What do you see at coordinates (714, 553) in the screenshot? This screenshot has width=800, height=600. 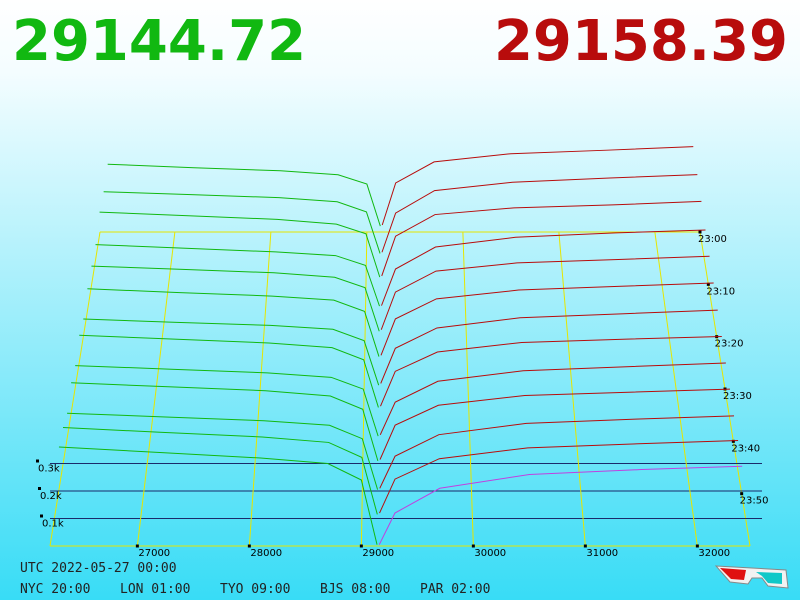 I see `x-tick-label: 32000` at bounding box center [714, 553].